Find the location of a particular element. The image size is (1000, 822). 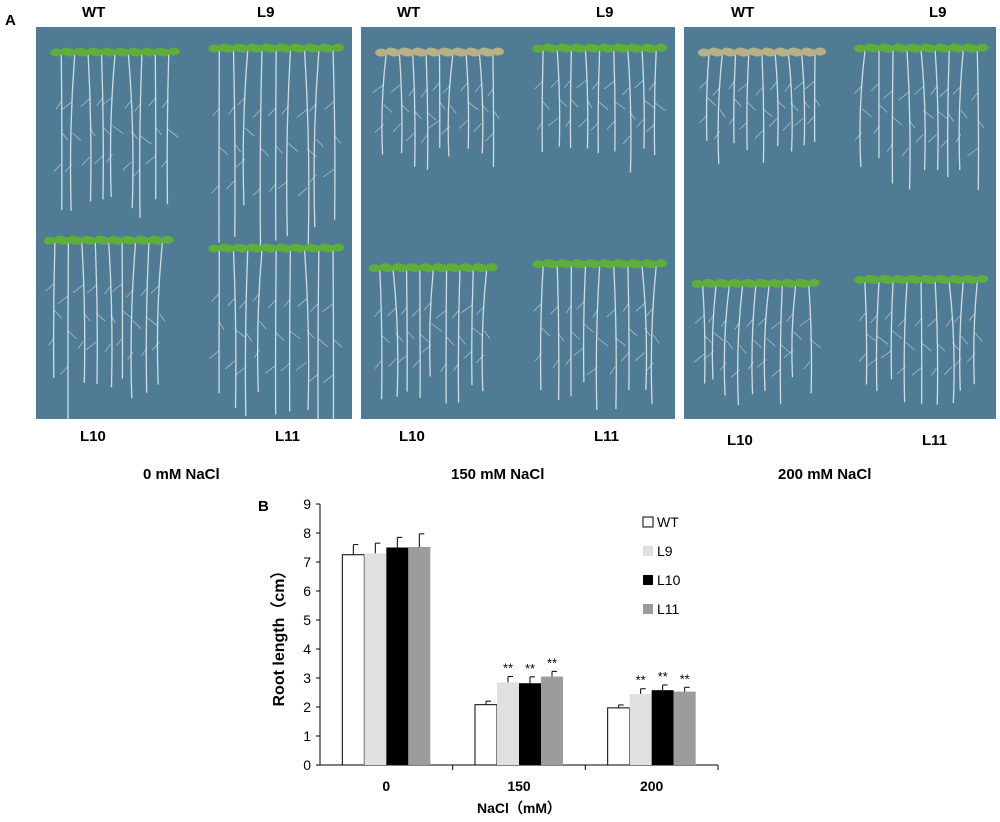

x-axis-label: NaCl（mM） is located at coordinates (519, 808).